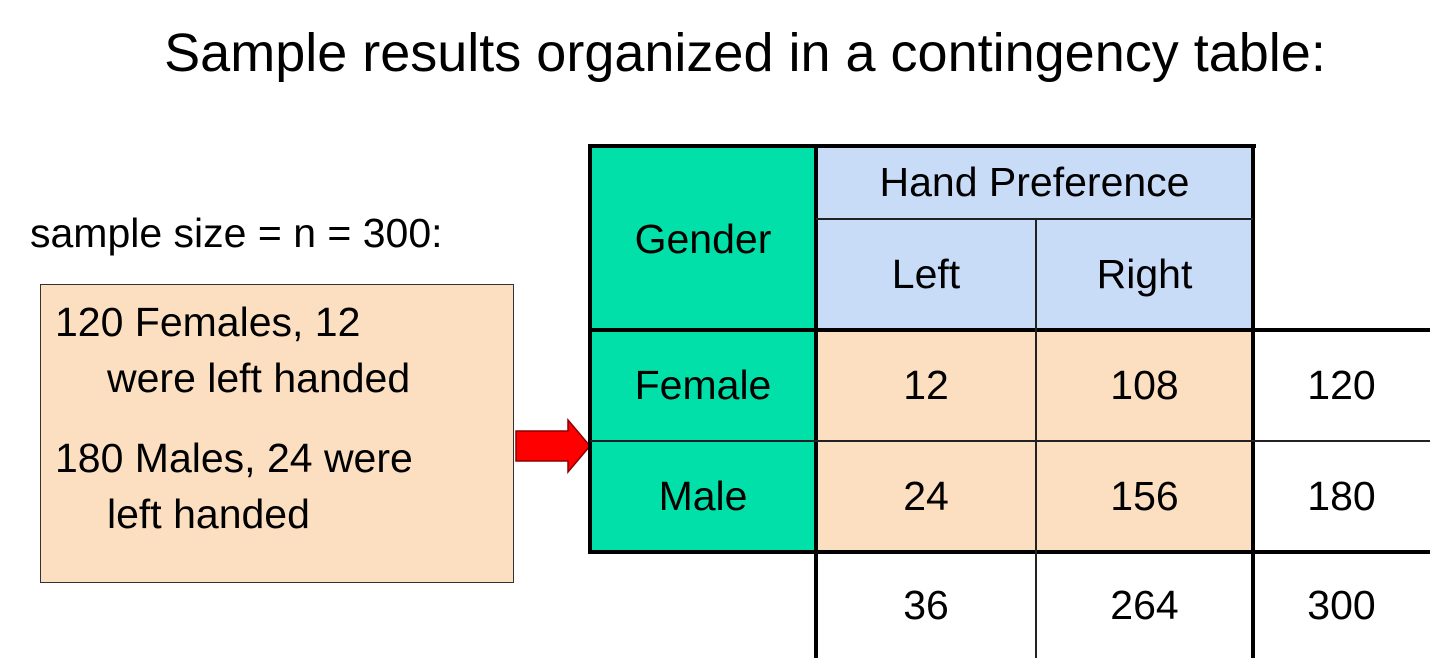 This screenshot has height=662, width=1430. I want to click on row-header-female-label: Female, so click(703, 385).